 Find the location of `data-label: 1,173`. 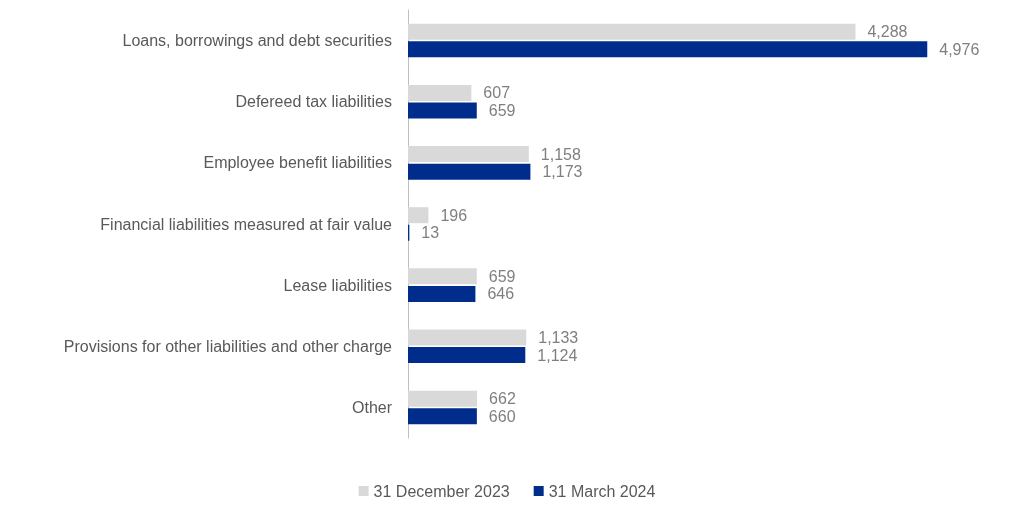

data-label: 1,173 is located at coordinates (562, 172).